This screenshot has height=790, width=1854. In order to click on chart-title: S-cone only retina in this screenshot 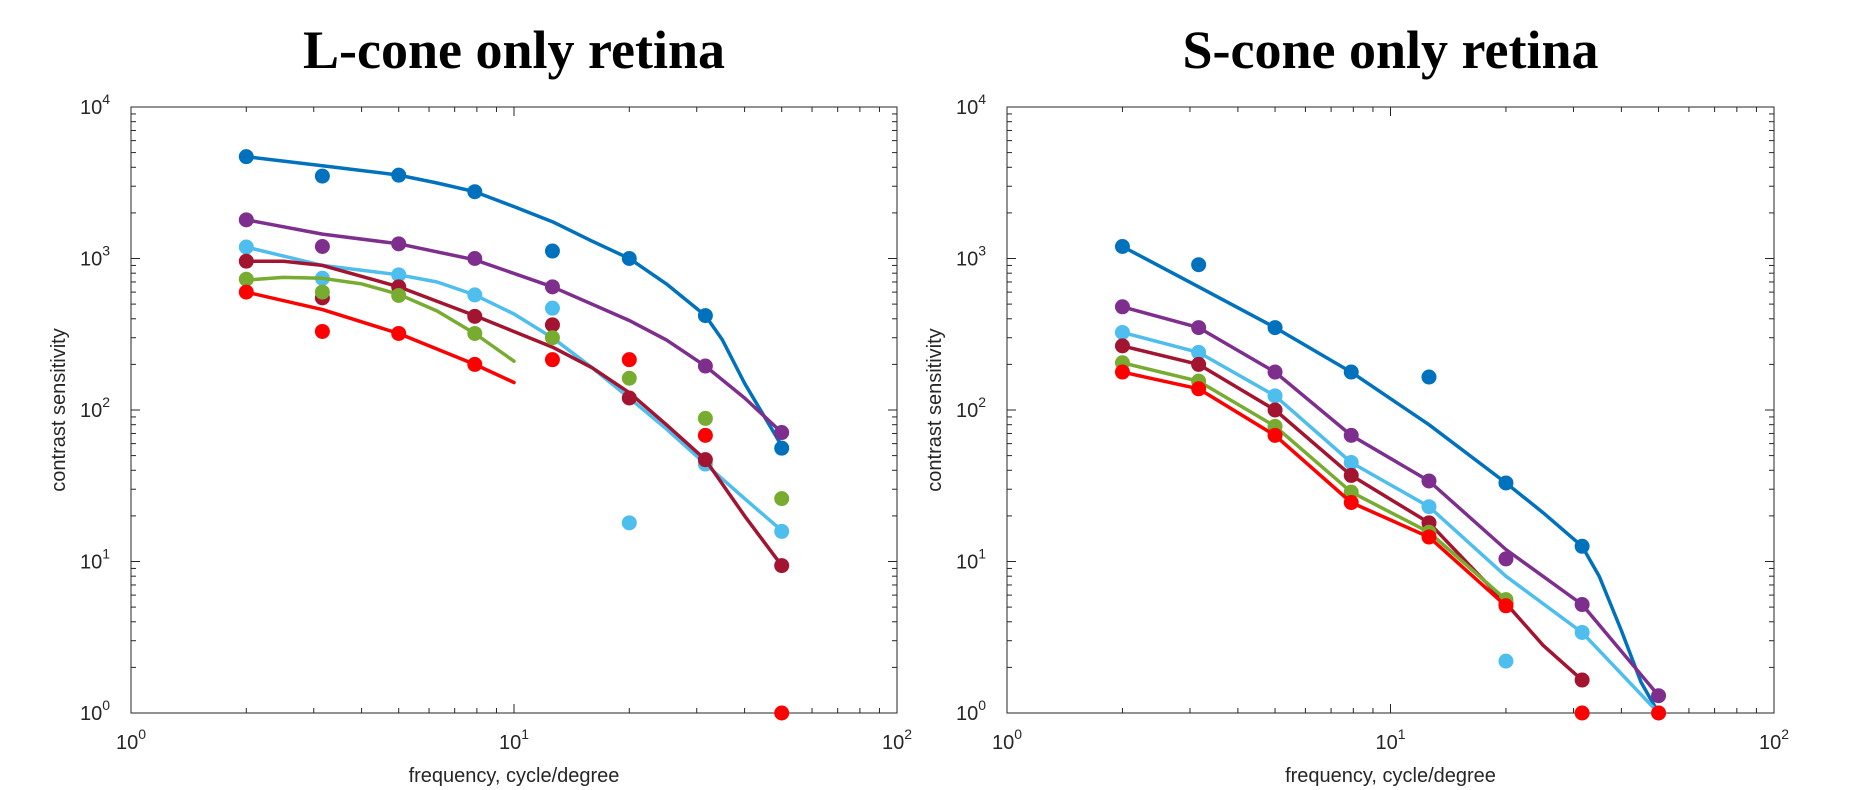, I will do `click(1391, 50)`.